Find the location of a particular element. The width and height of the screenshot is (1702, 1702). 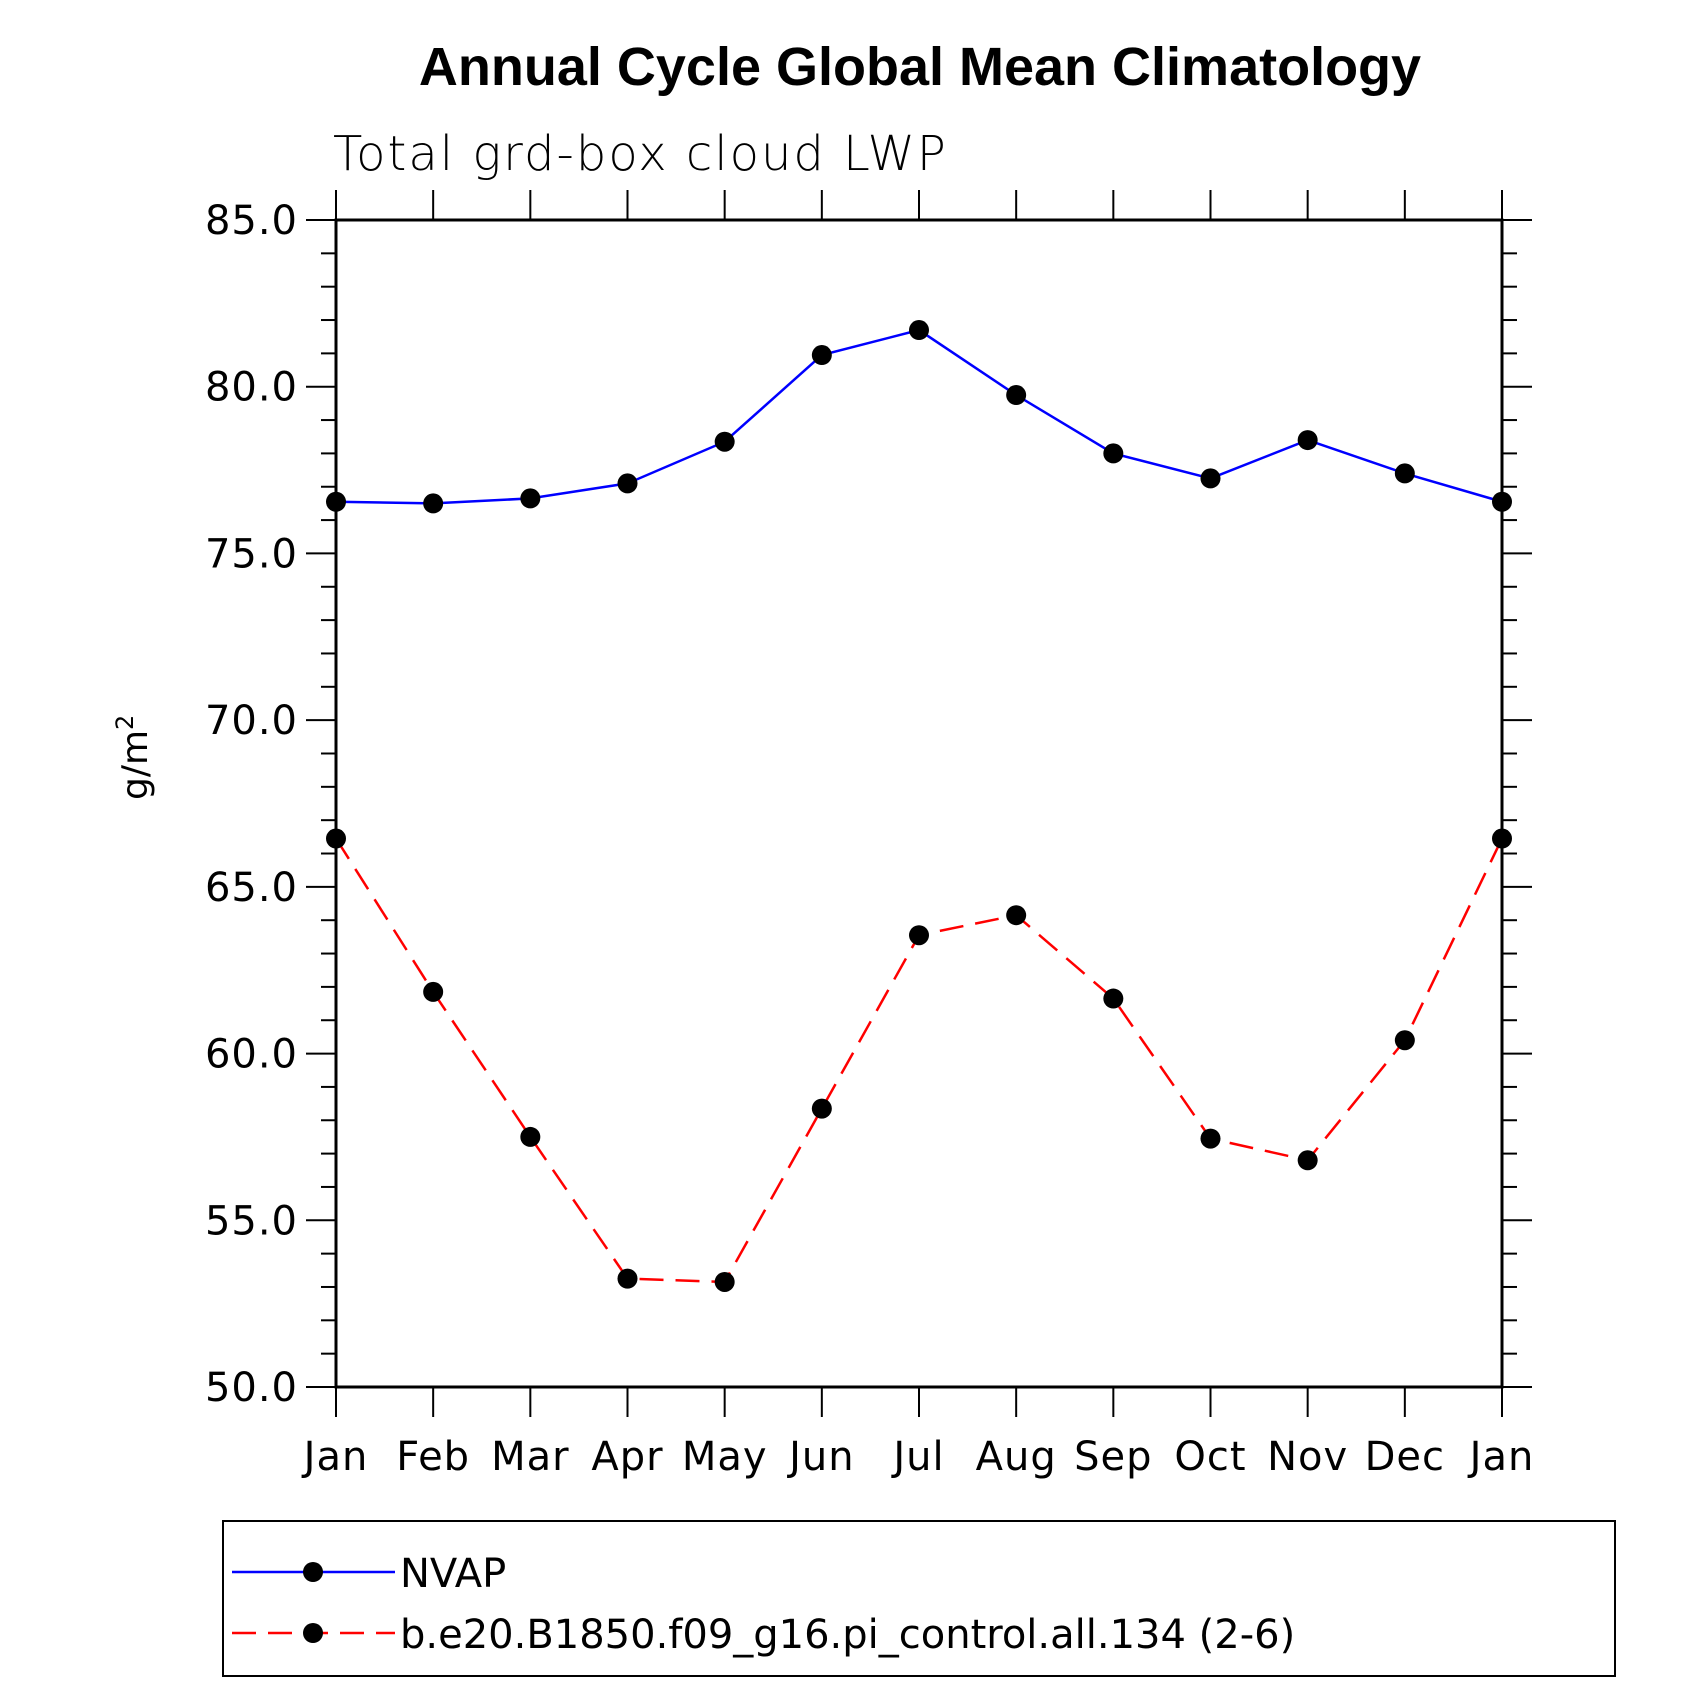

y-tick-label: 85.0 is located at coordinates (251, 221).